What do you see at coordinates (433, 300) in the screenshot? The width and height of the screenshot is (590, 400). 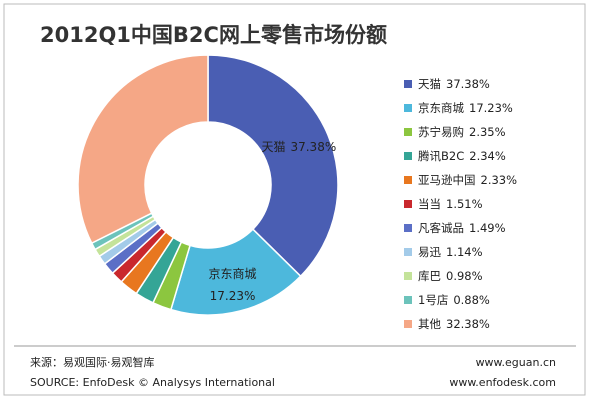 I see `legend-name: 1号店` at bounding box center [433, 300].